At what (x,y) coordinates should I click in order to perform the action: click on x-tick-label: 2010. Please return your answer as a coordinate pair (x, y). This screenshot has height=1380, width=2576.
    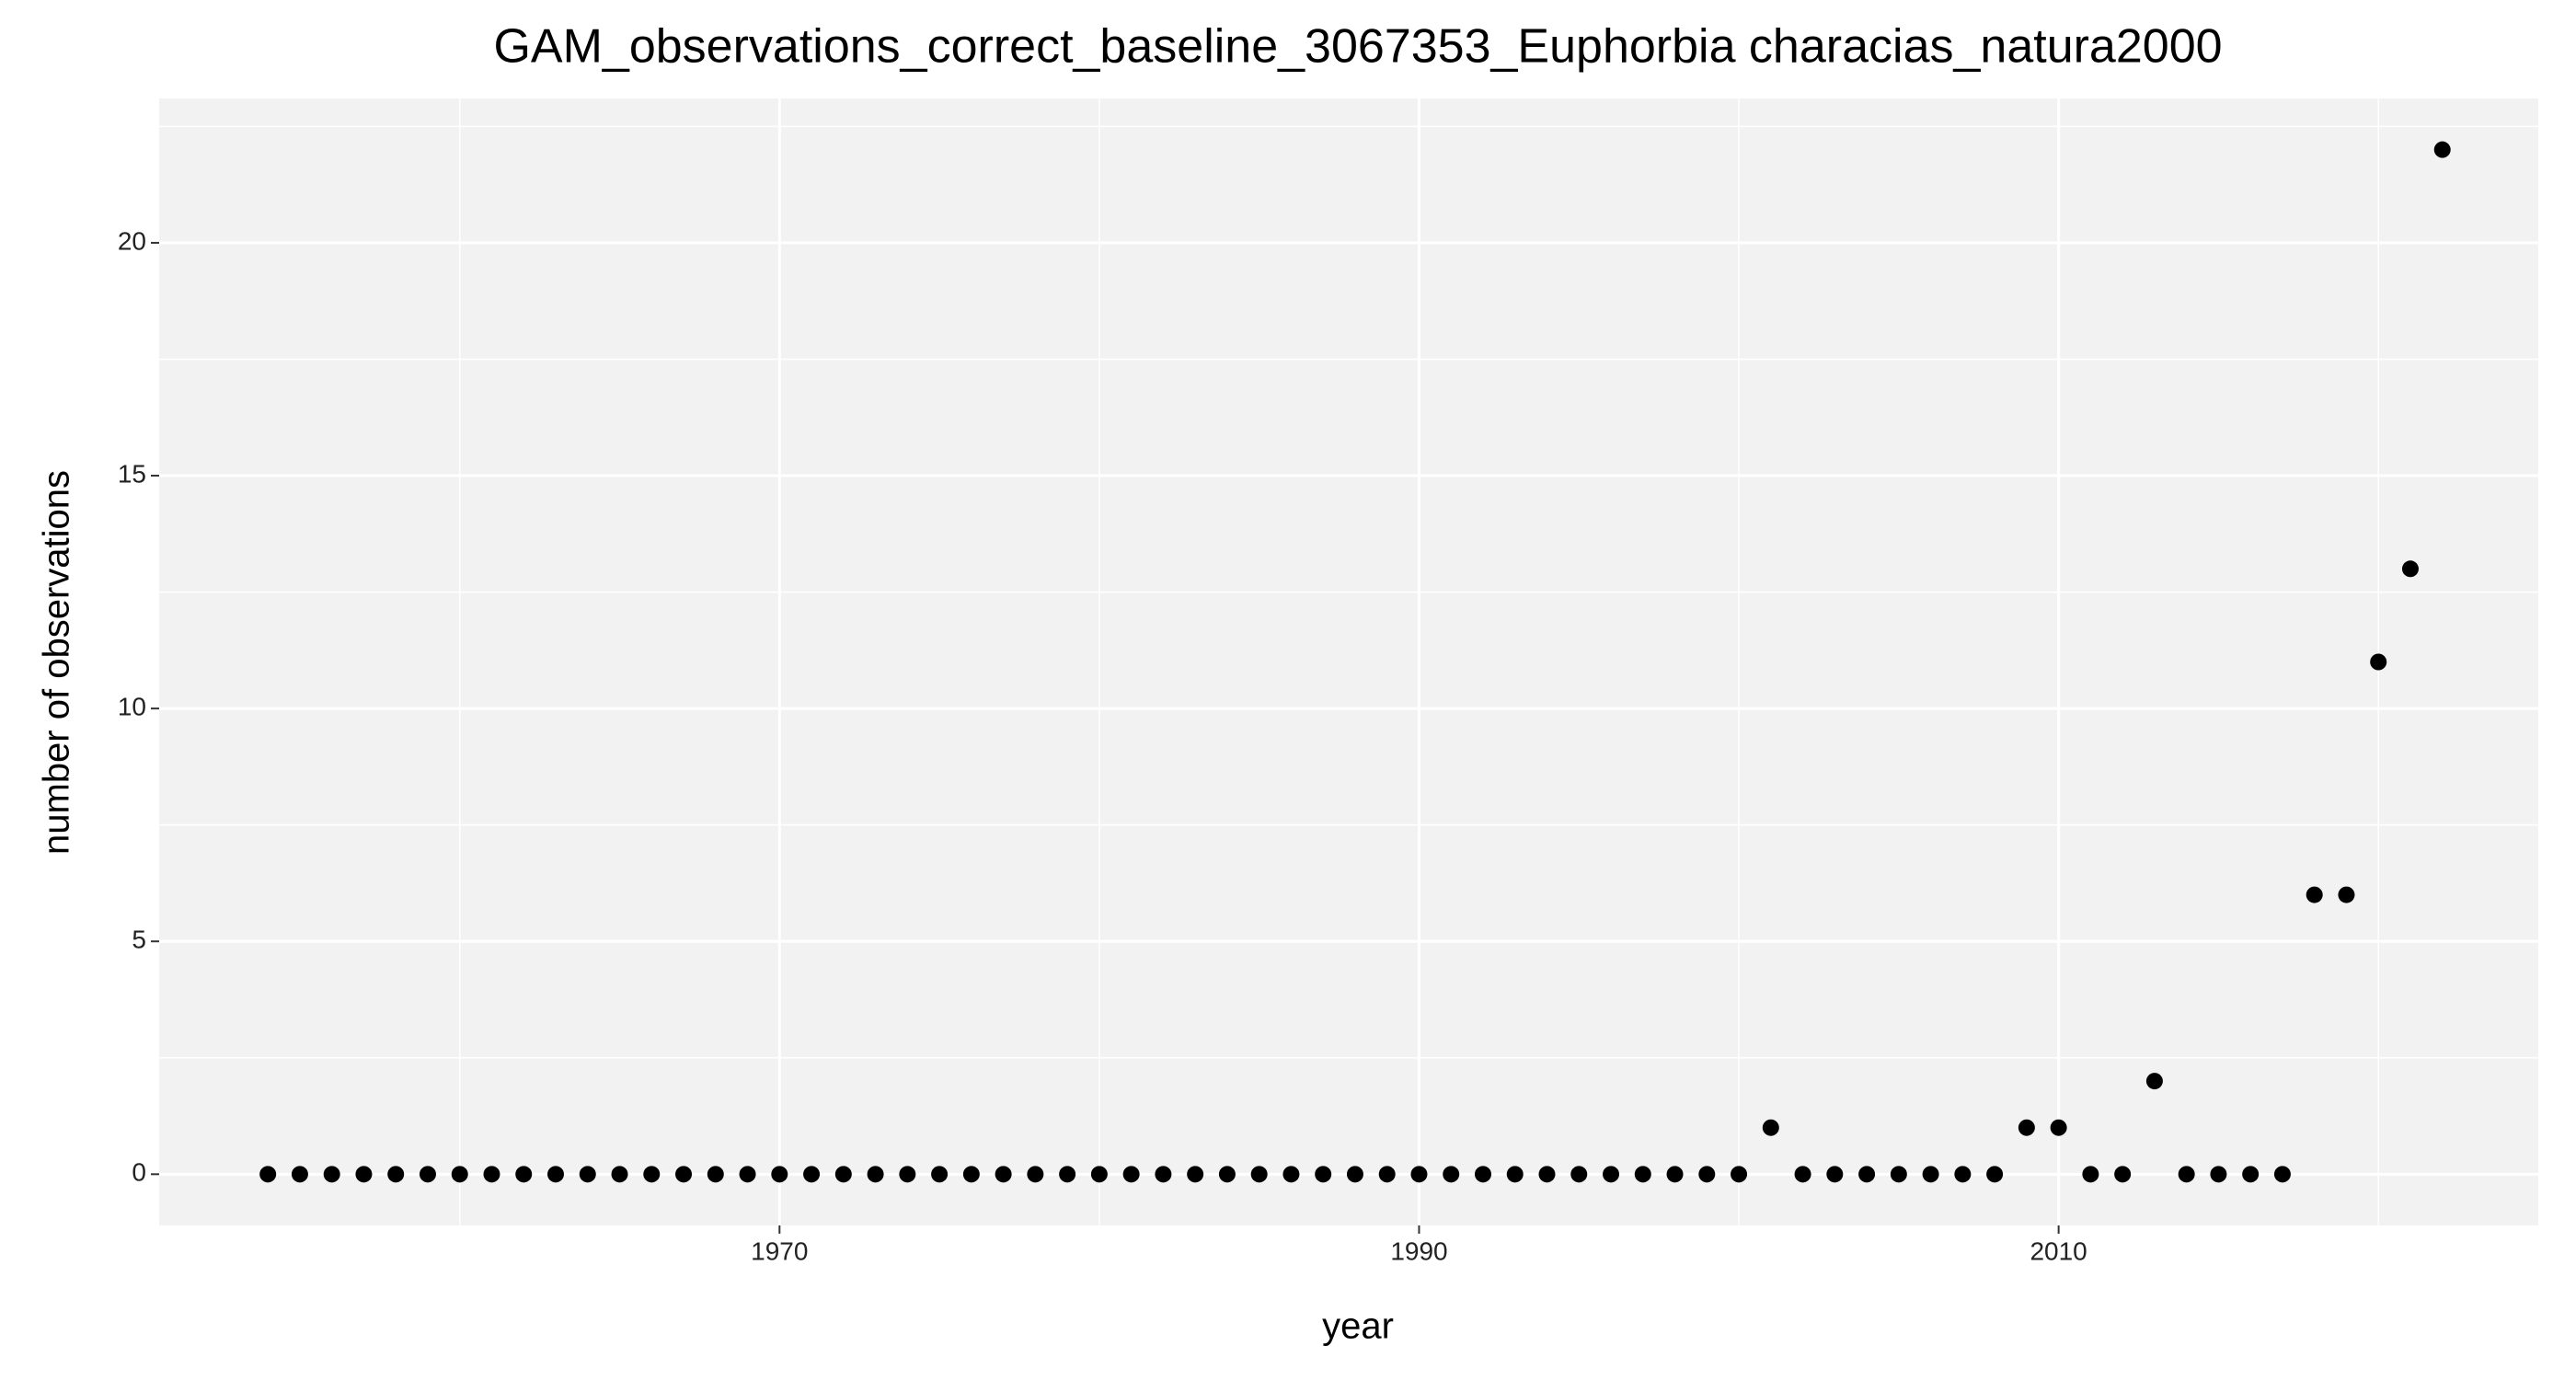
    Looking at the image, I should click on (2058, 1250).